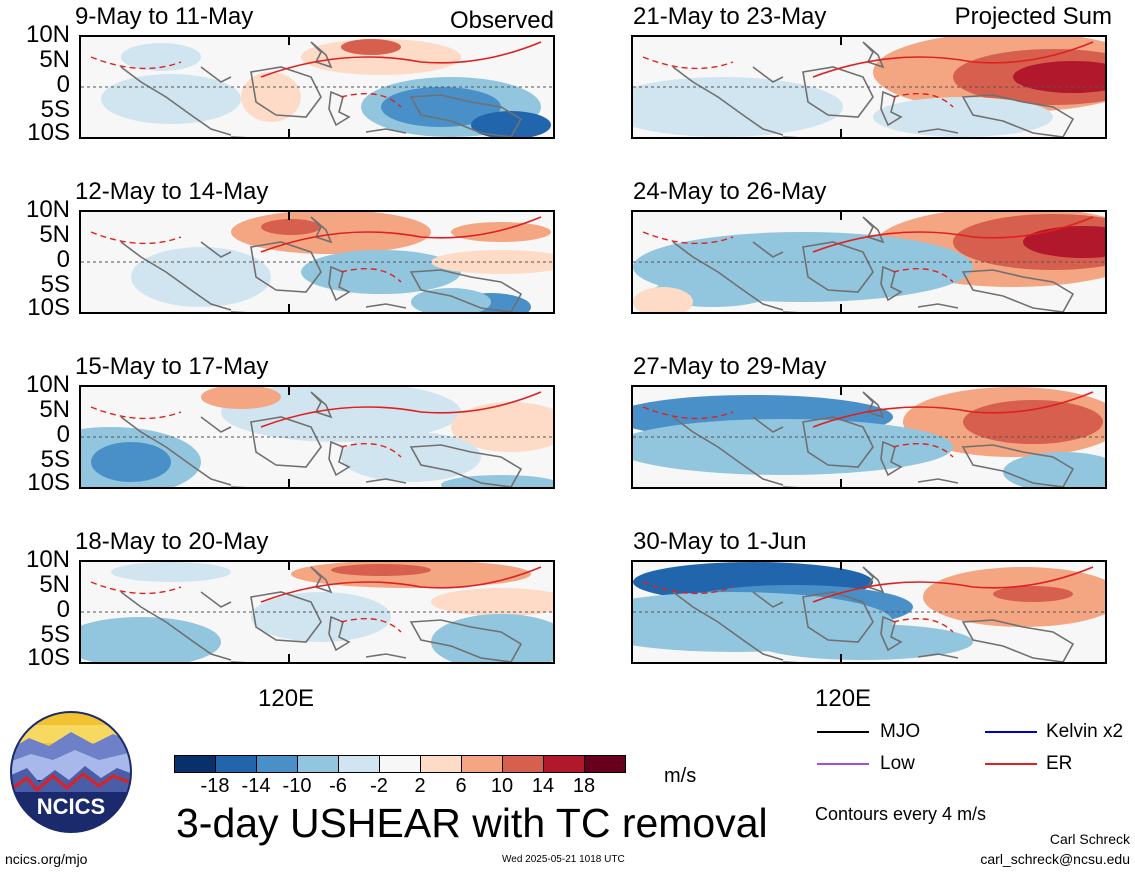  Describe the element at coordinates (730, 16) in the screenshot. I see `panel-period-label: 21-May to 23-May` at that location.